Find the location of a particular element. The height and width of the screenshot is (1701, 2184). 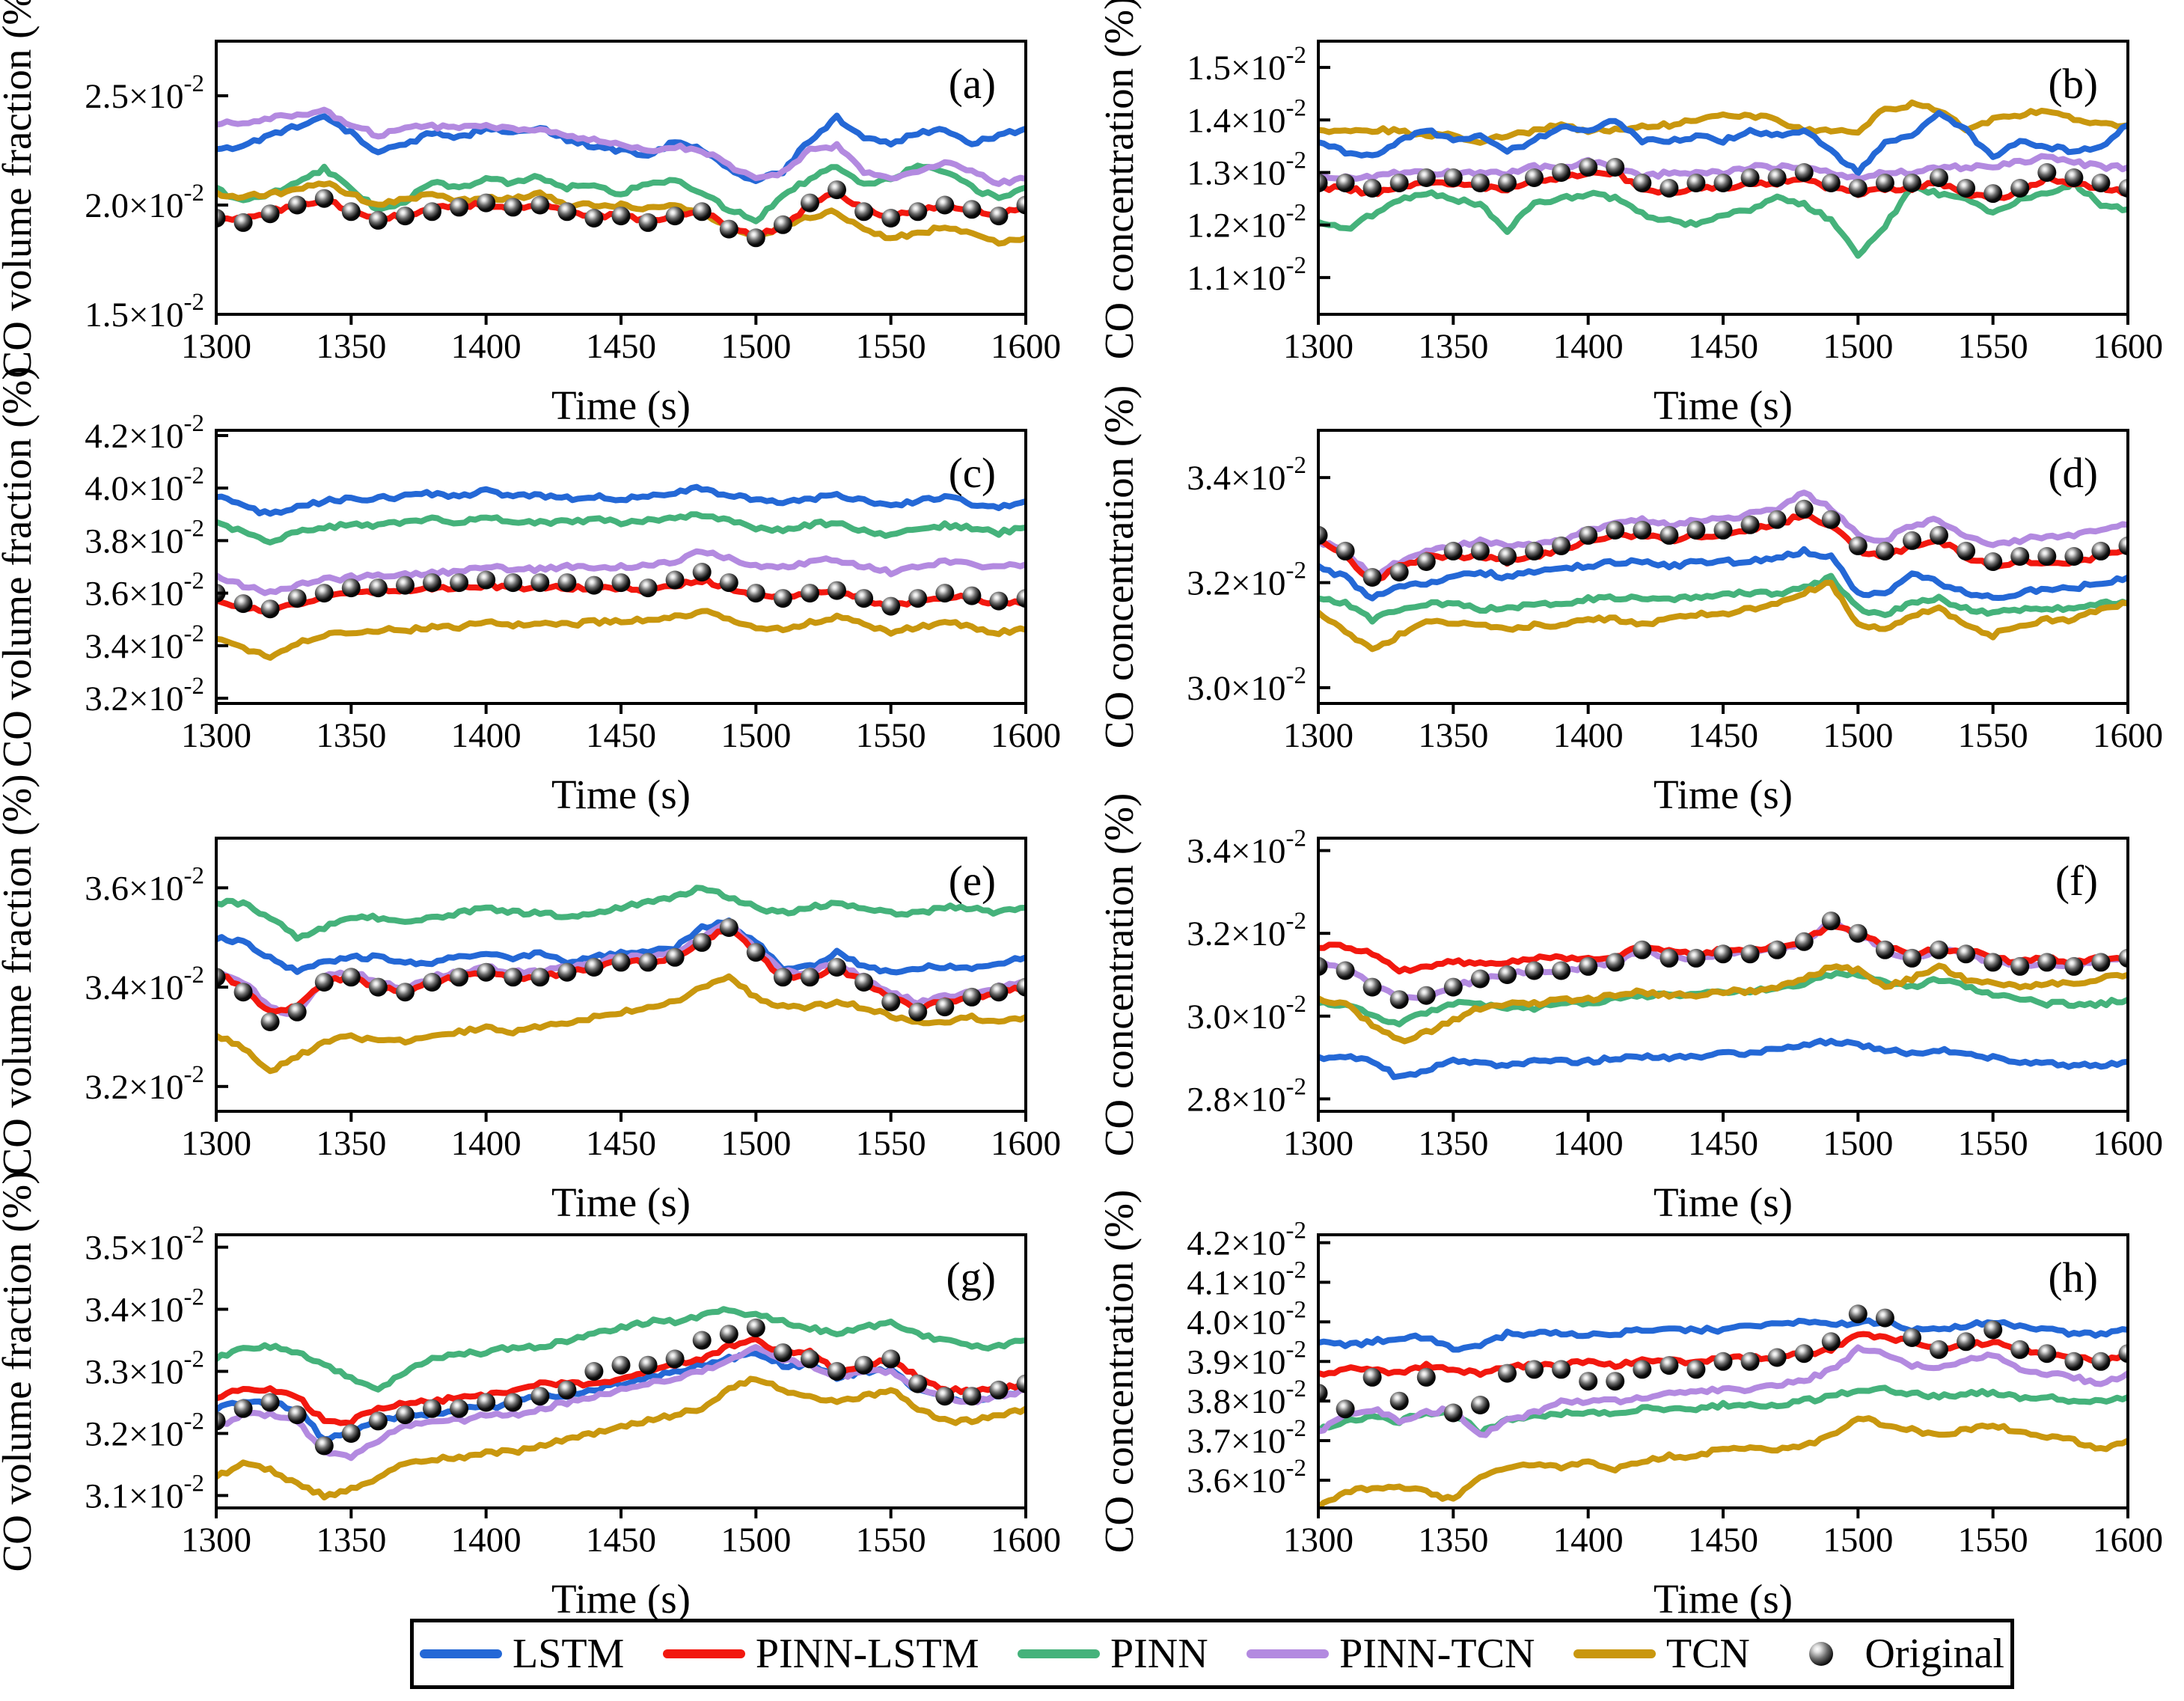

y-tick-label: 1.3×10⁻² is located at coordinates (1246, 169).